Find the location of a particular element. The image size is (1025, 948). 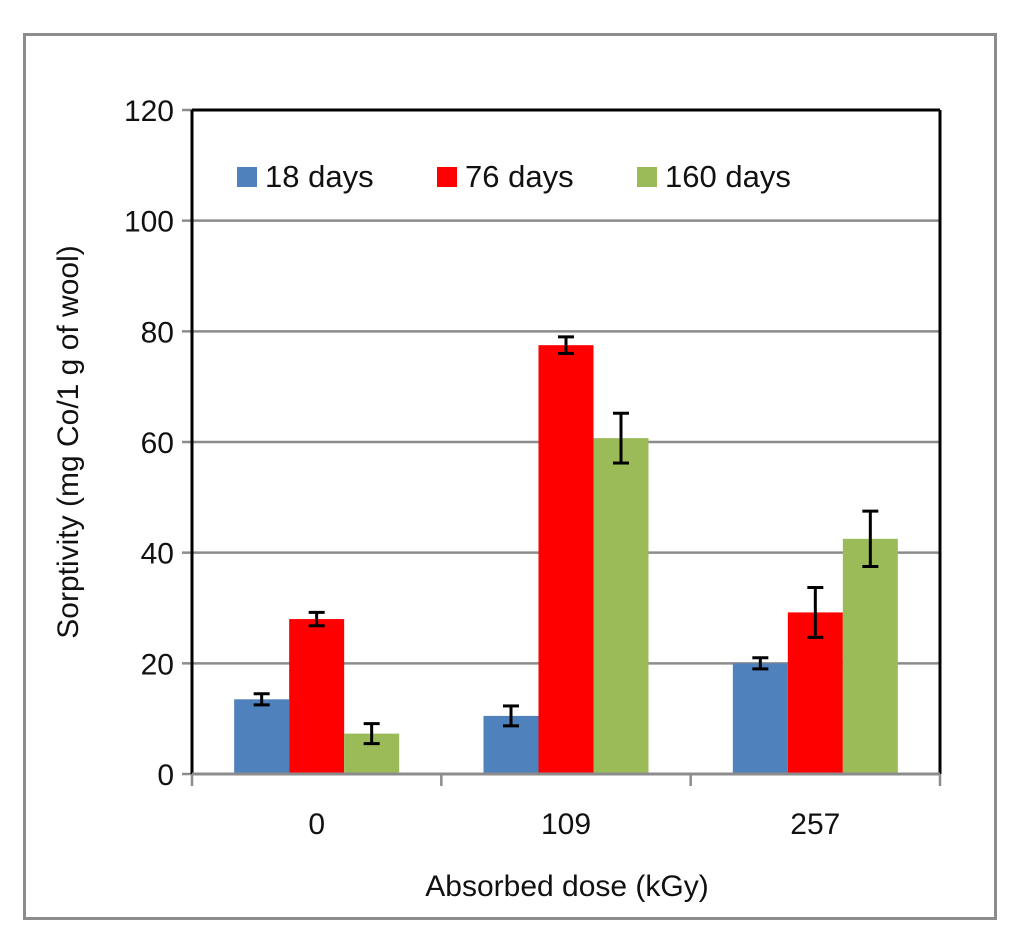

legend-swatch-160-days is located at coordinates (647, 177).